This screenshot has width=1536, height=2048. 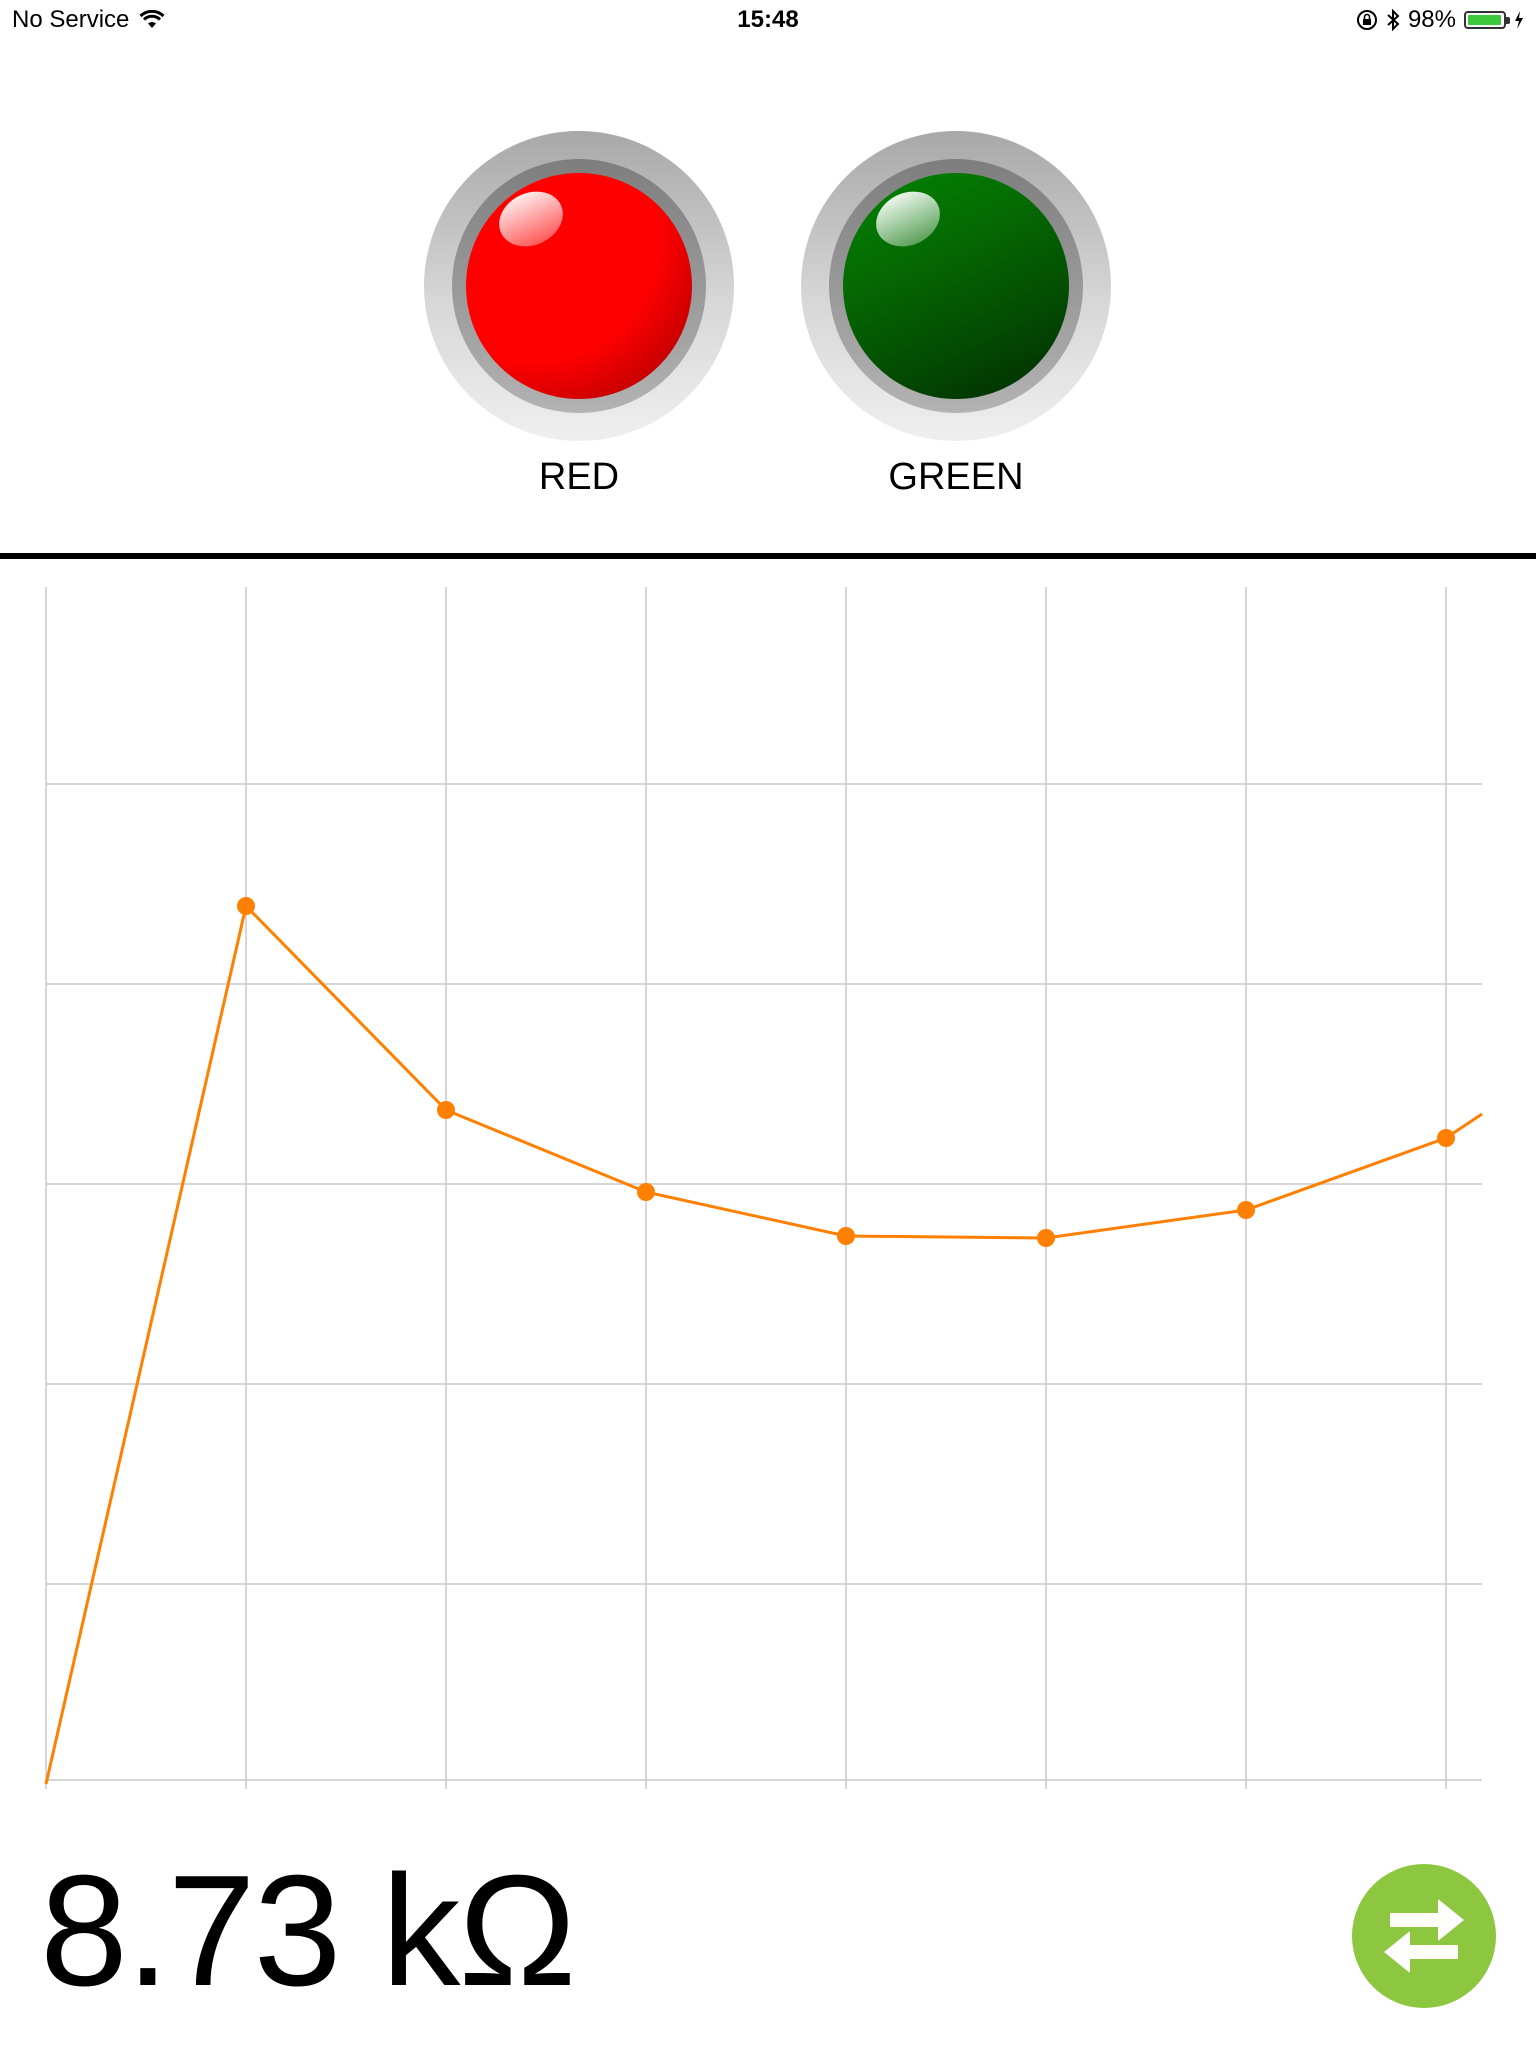 What do you see at coordinates (1366, 20) in the screenshot?
I see `orientation-lock-icon` at bounding box center [1366, 20].